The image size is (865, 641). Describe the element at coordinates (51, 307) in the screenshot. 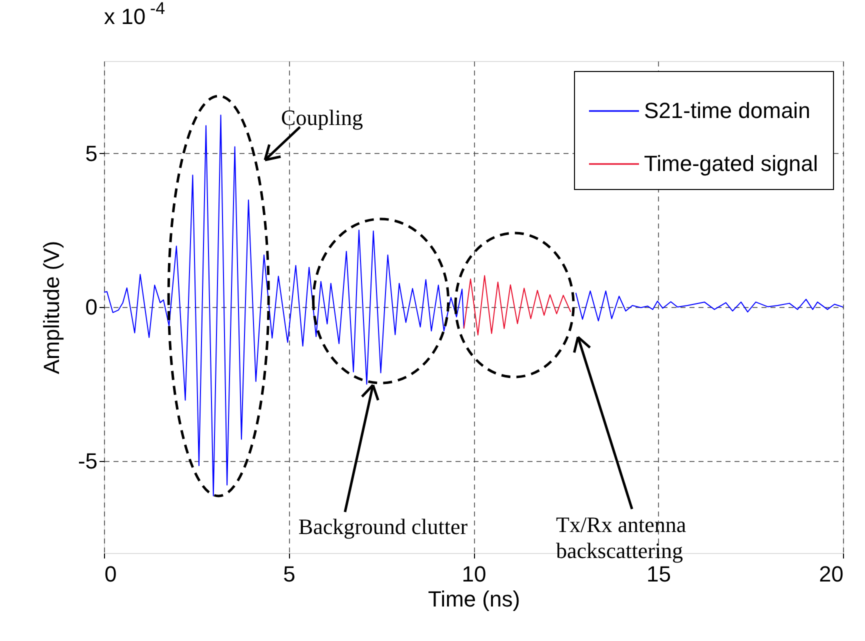

I see `y-axis-title: Amplitude (V)` at that location.